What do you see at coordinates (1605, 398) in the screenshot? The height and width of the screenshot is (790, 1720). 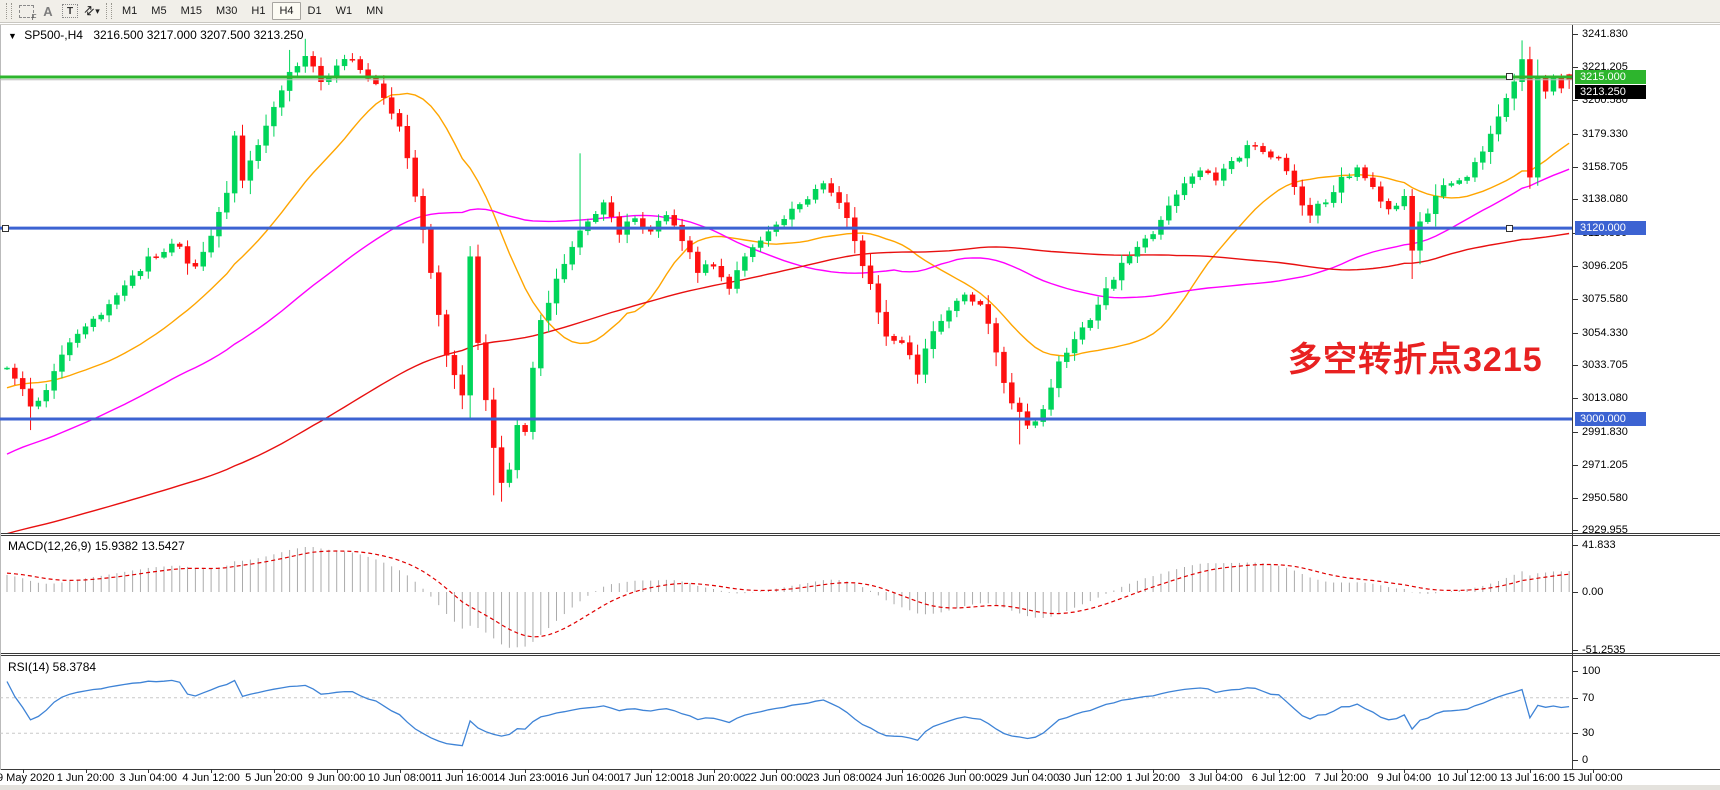 I see `price-axis-label: 3013.080` at bounding box center [1605, 398].